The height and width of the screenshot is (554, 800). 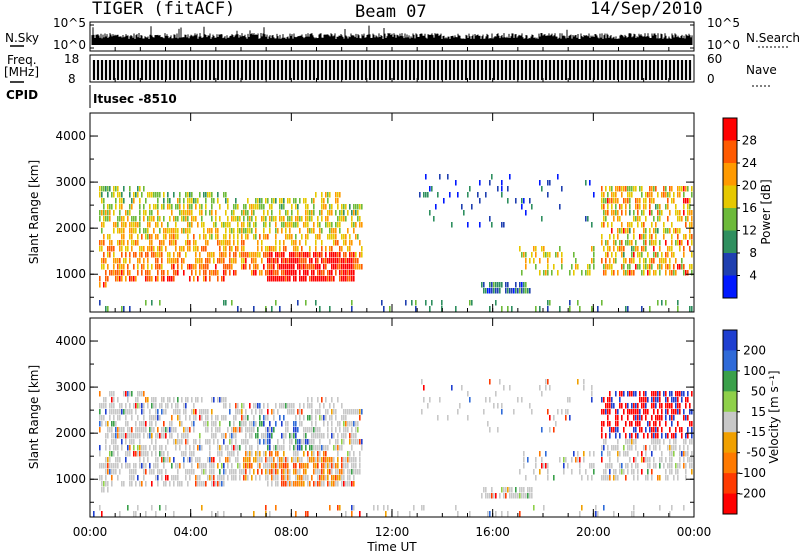 I want to click on cpid-label: CPID, so click(x=22, y=95).